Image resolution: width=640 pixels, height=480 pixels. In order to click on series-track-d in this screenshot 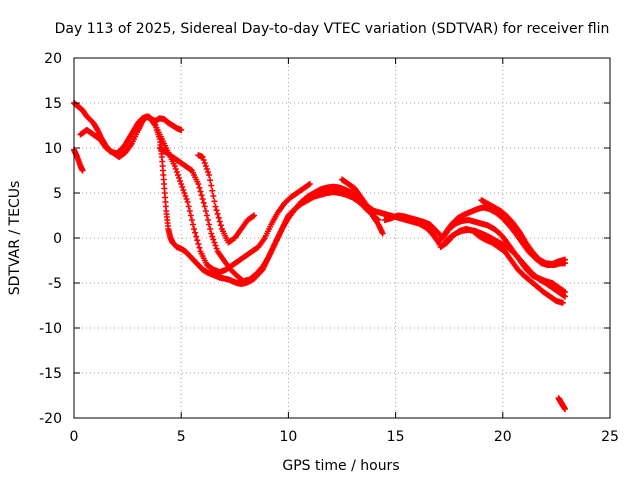, I will do `click(229, 194)`.